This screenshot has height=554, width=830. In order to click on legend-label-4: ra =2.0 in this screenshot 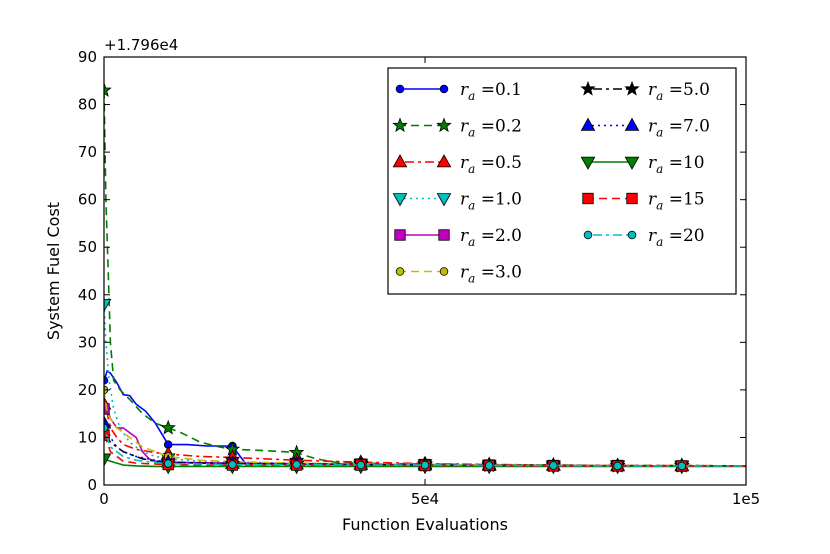, I will do `click(491, 237)`.